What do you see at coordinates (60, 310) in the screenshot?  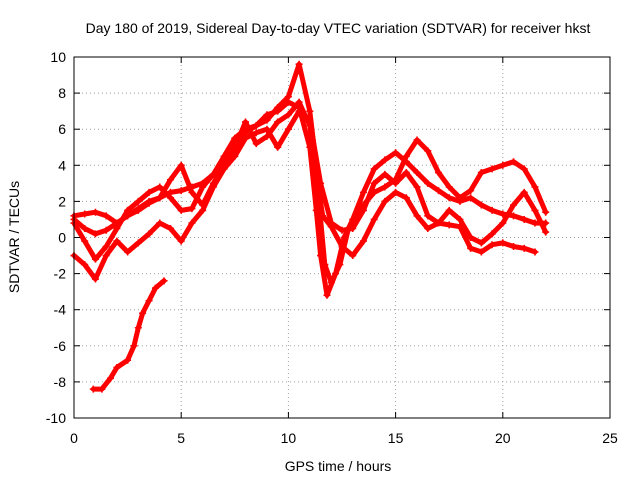 I see `y-tick-label: -4` at bounding box center [60, 310].